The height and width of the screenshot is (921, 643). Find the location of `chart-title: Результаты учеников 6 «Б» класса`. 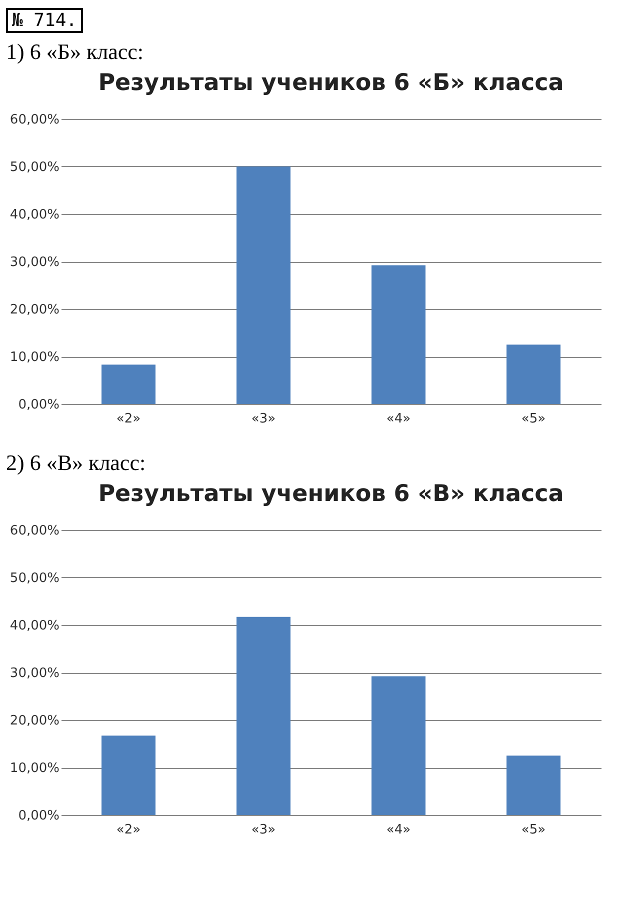

chart-title: Результаты учеников 6 «Б» класса is located at coordinates (331, 83).